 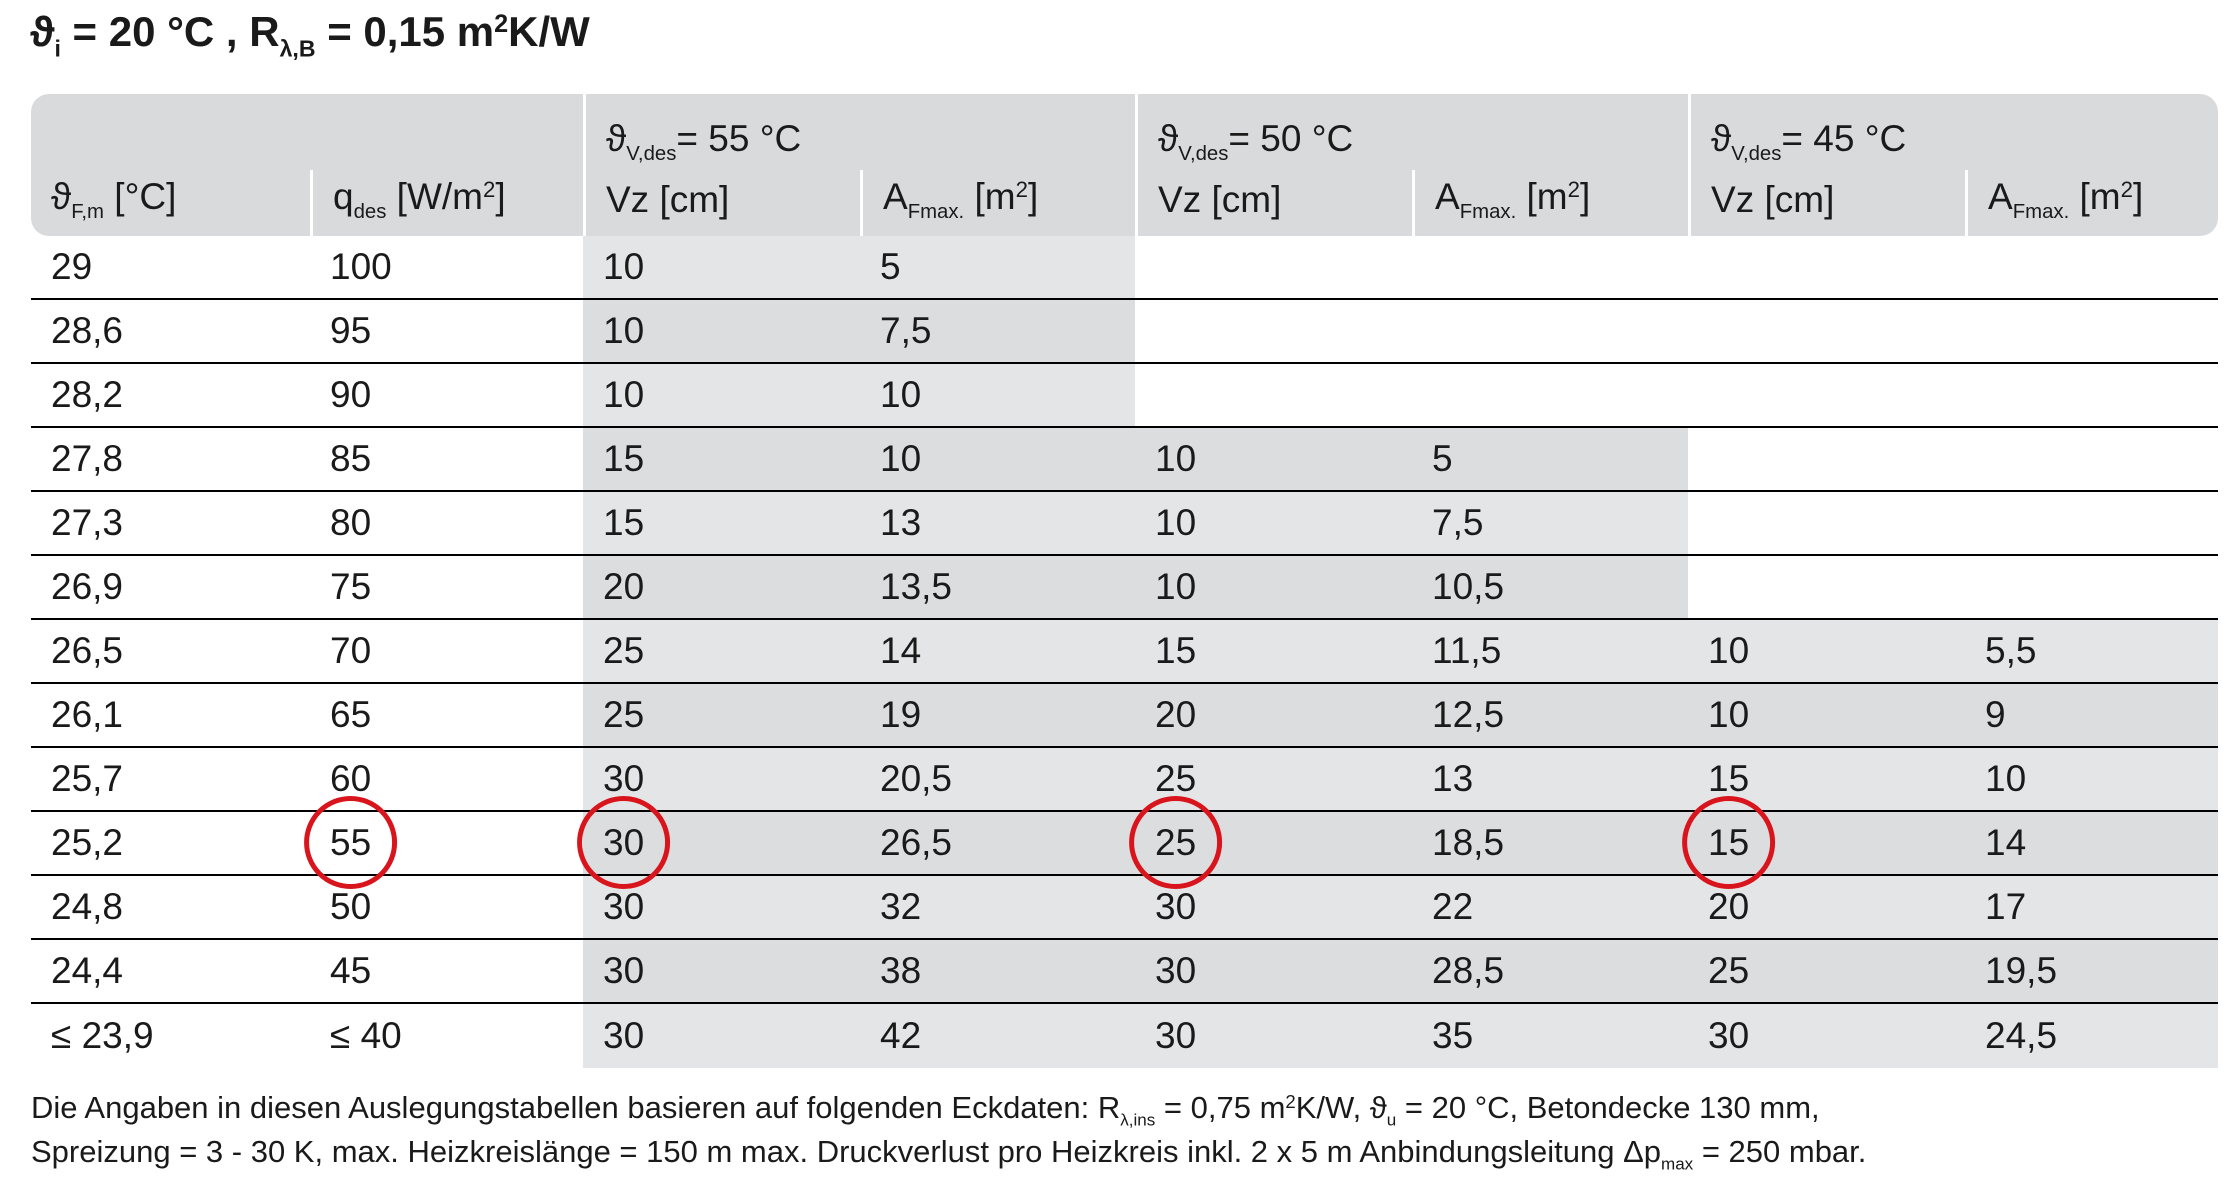 I want to click on table-row: ≤ 23,9 ≤ 40 30 42 30 35 30 24,5, so click(x=1125, y=1036).